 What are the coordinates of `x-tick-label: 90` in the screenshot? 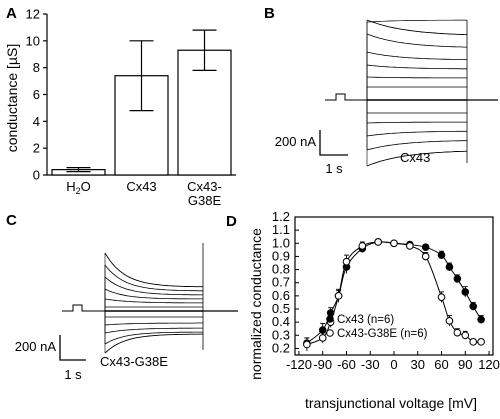 It's located at (465, 364).